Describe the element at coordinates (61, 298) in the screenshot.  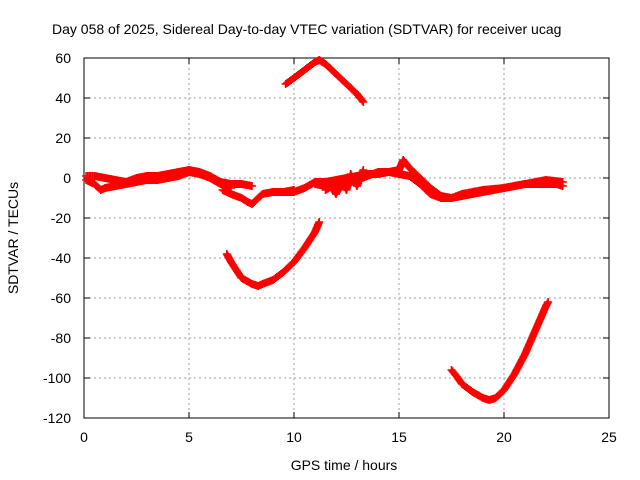
I see `y-tick-label: -60` at that location.